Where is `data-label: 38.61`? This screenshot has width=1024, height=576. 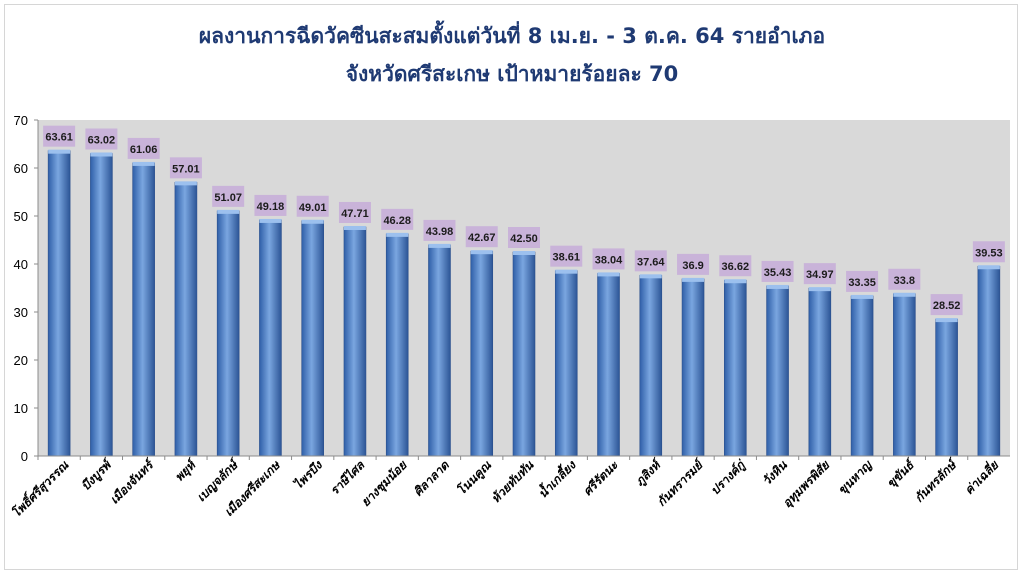 data-label: 38.61 is located at coordinates (566, 258).